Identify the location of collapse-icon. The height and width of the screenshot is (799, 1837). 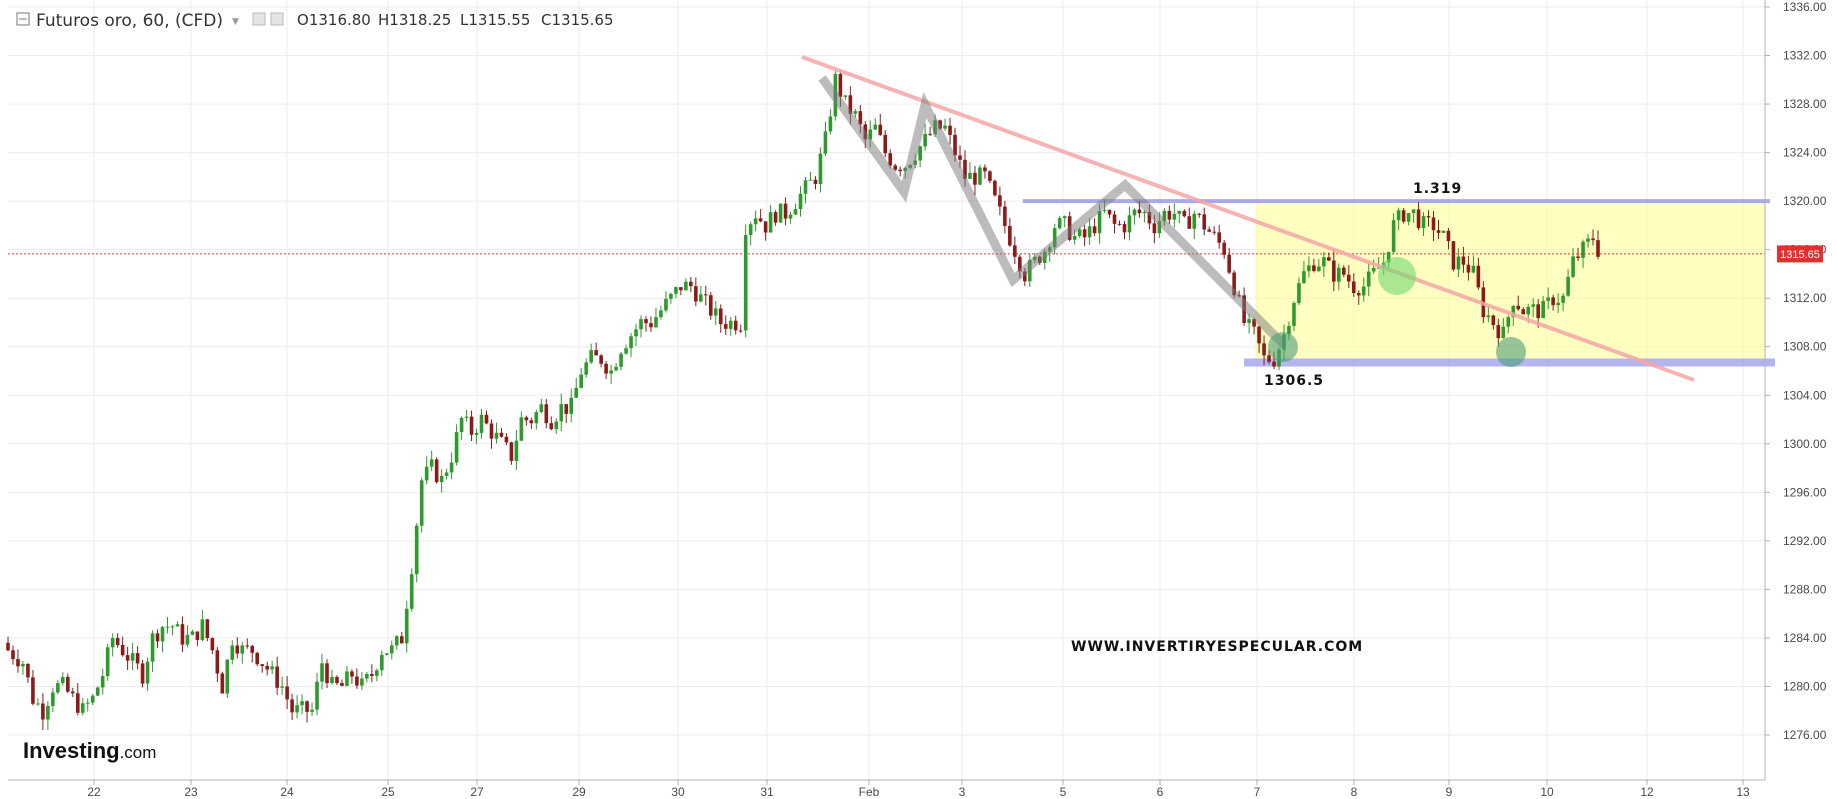
(23, 19).